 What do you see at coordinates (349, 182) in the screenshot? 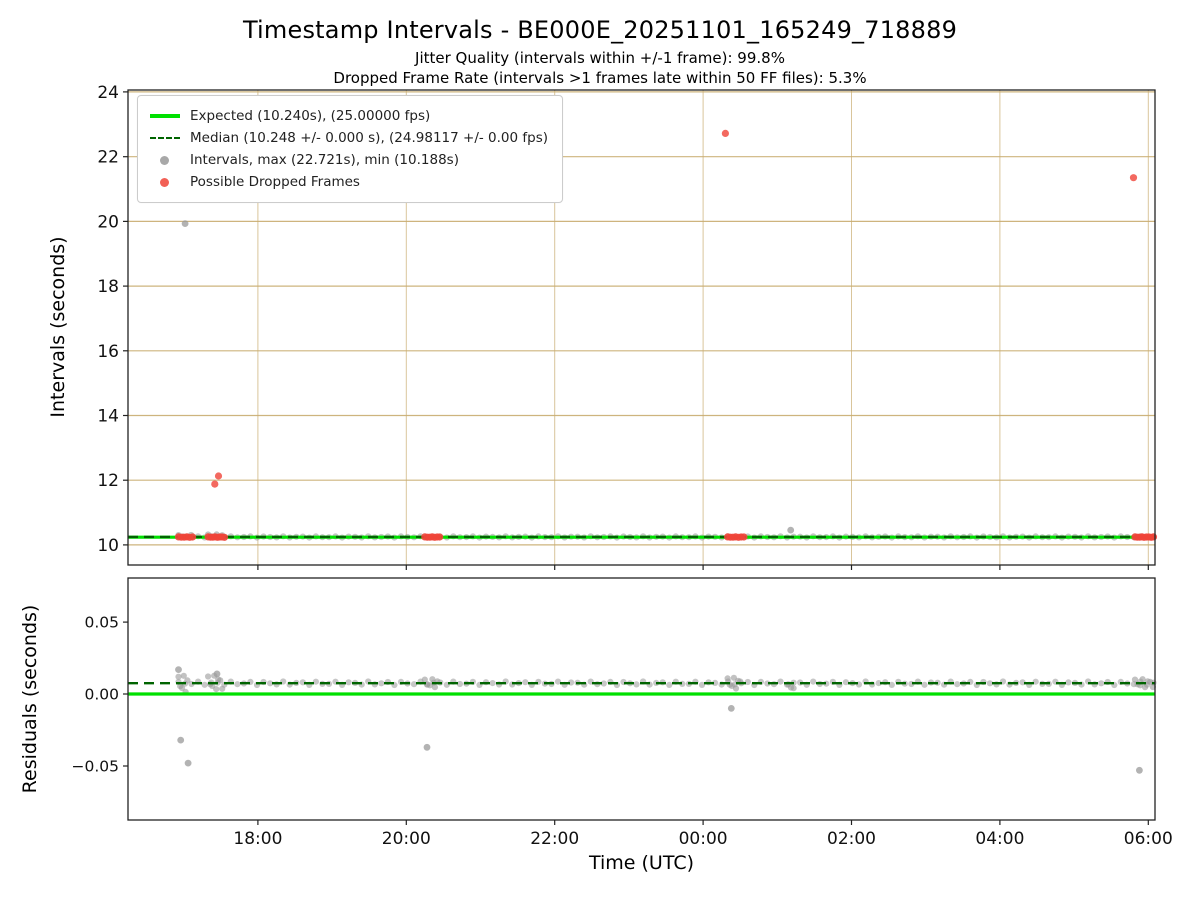
I see `legend-entry: Possible Dropped Frames` at bounding box center [349, 182].